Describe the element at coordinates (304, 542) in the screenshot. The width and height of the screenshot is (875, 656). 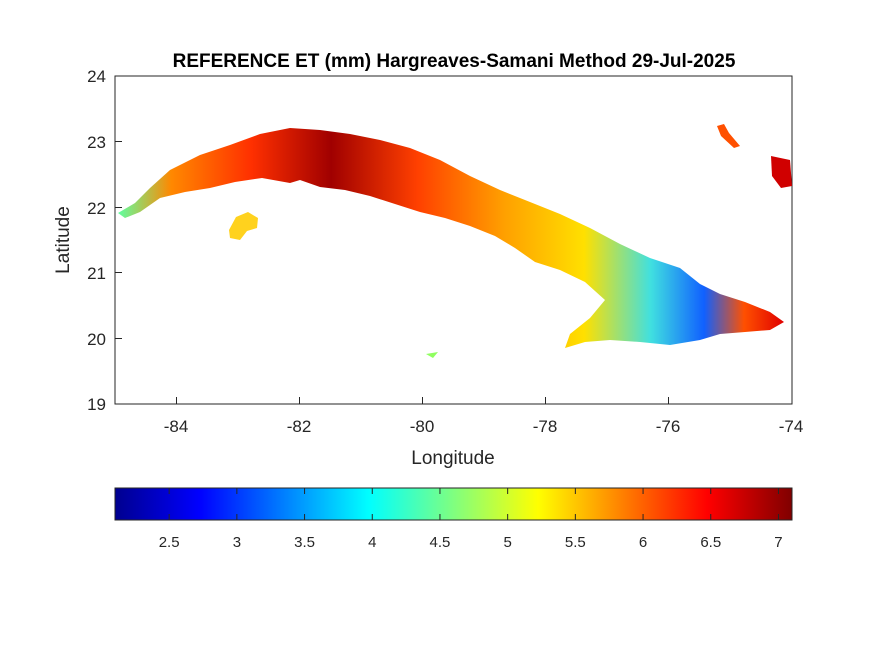
I see `colorbar-tick-label: 3.5` at that location.